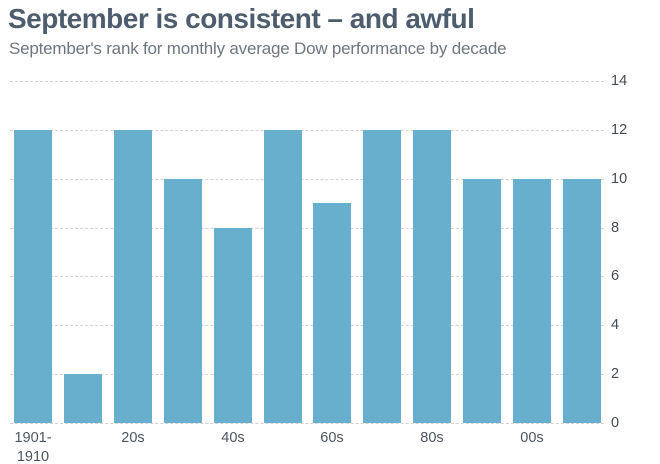 The height and width of the screenshot is (464, 660). I want to click on y-axis-tick-label-14: 14, so click(619, 81).